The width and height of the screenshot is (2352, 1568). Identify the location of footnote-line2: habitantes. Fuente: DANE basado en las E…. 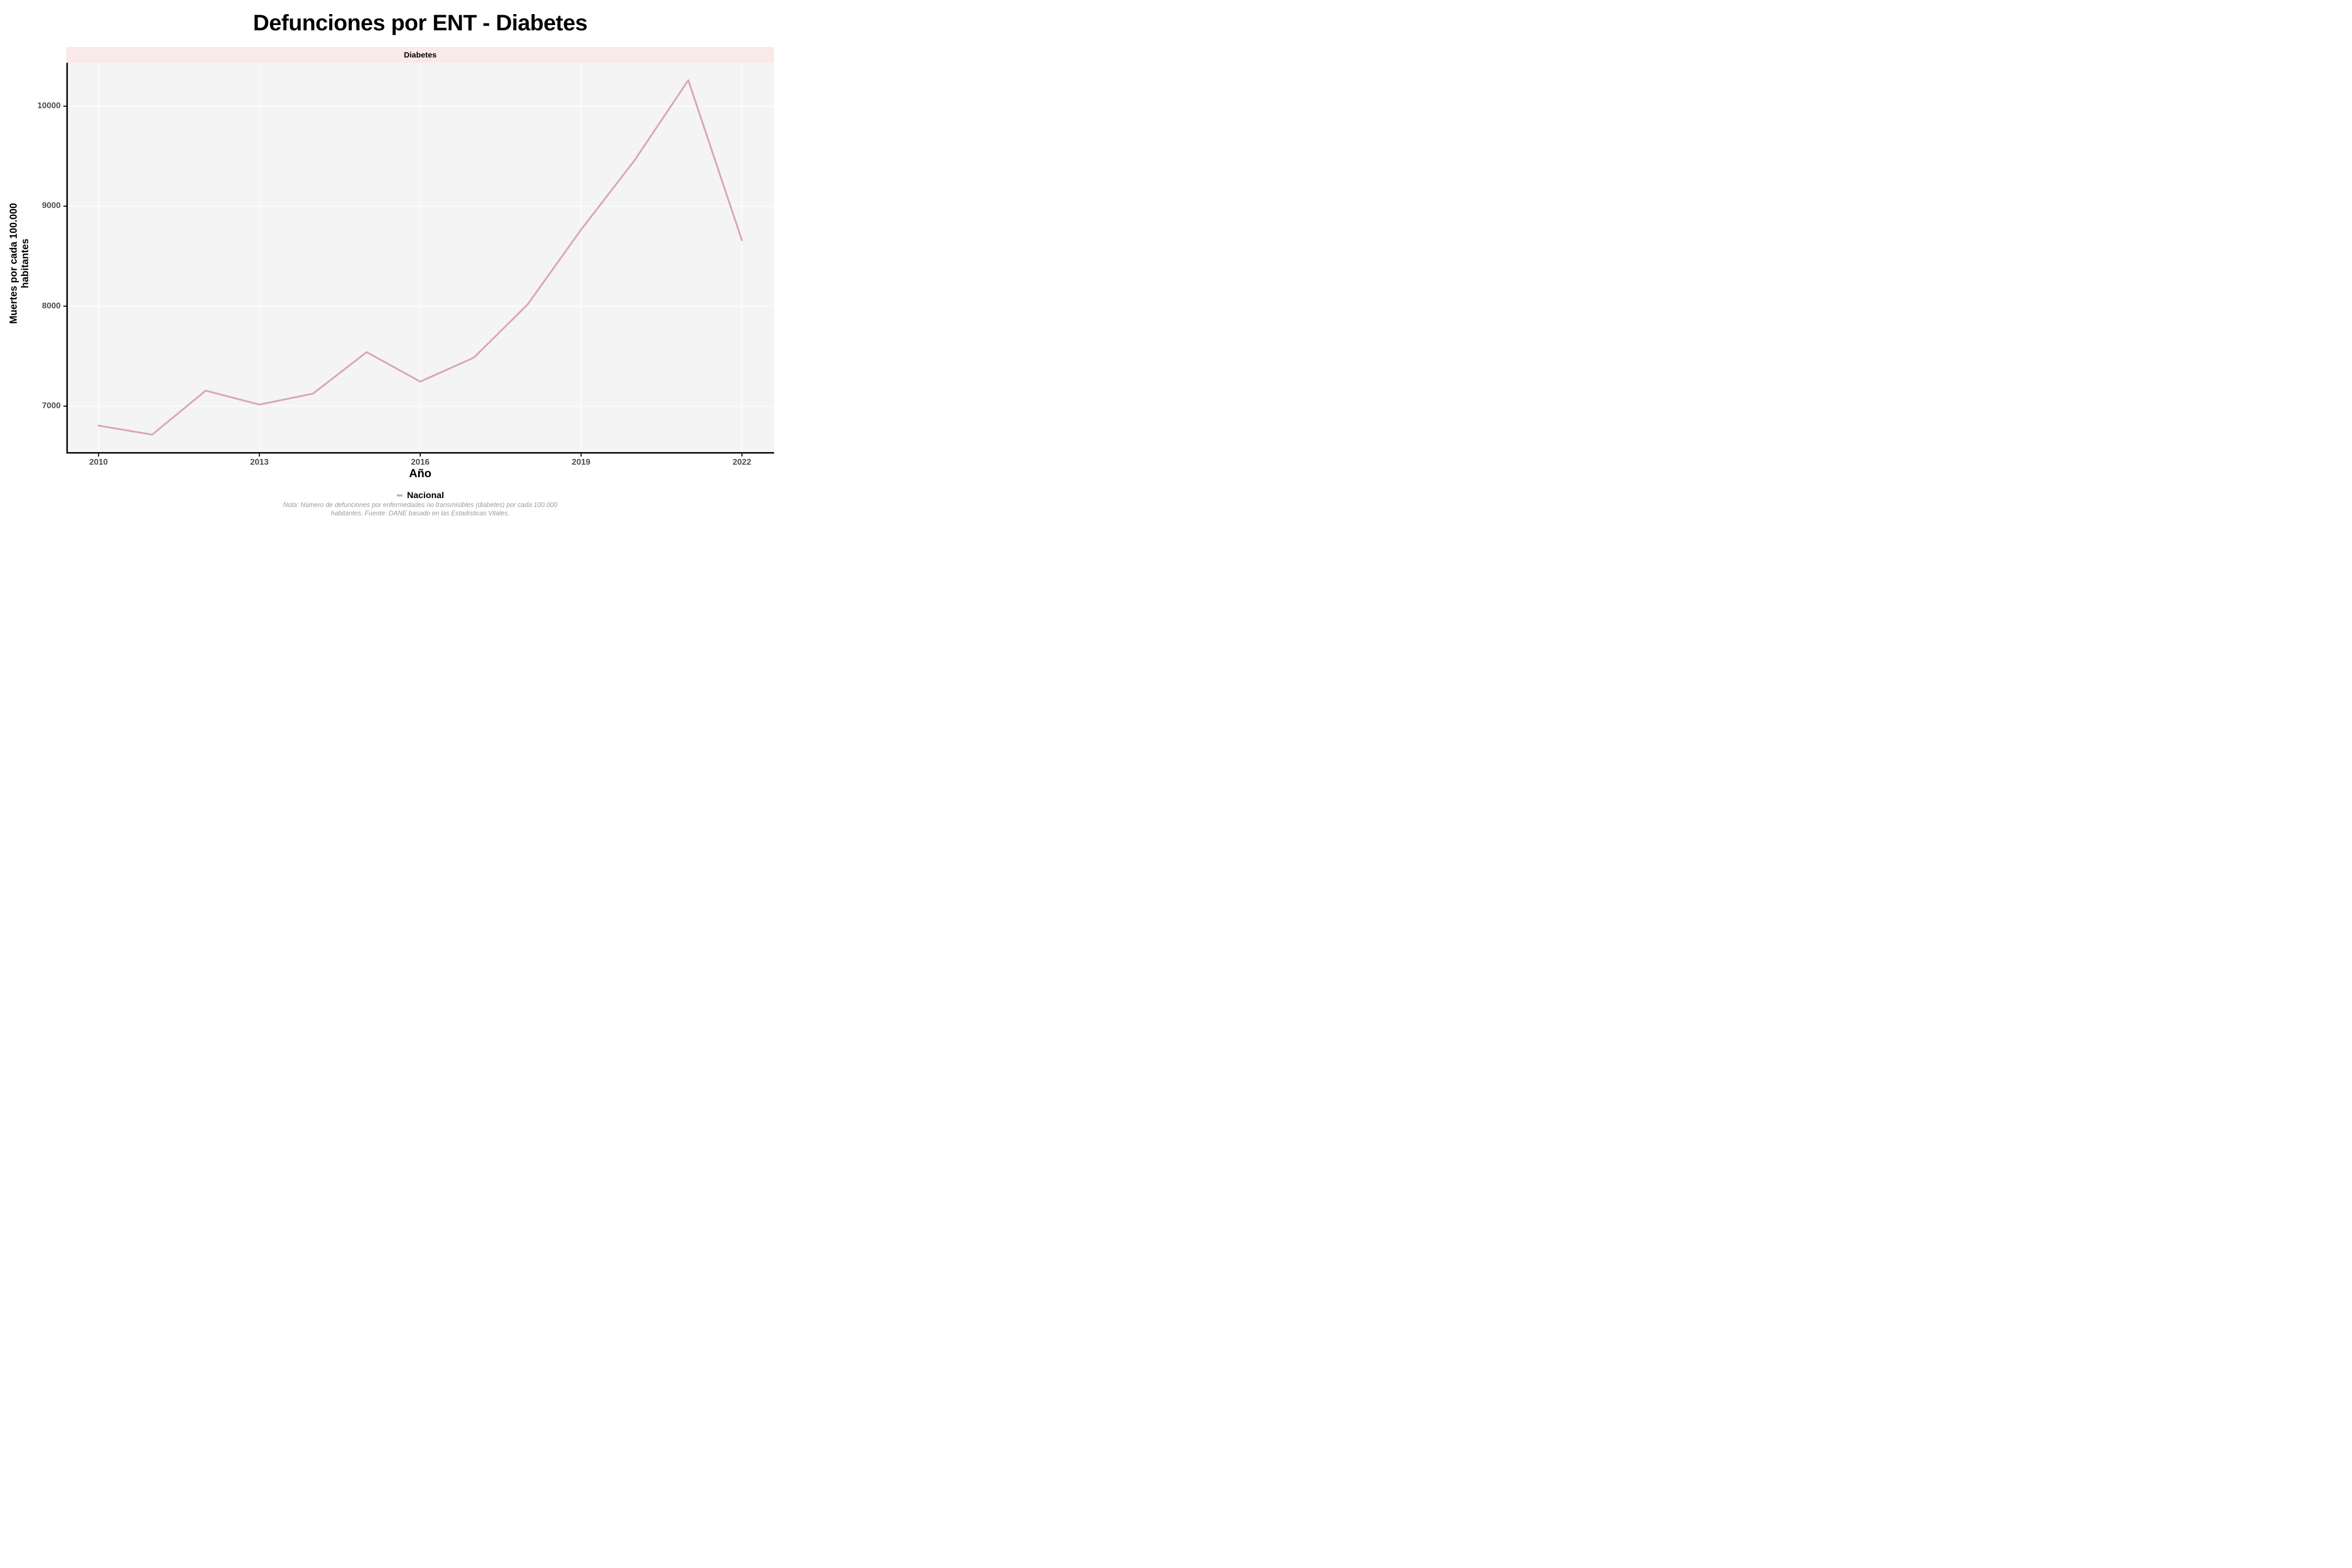
(420, 513).